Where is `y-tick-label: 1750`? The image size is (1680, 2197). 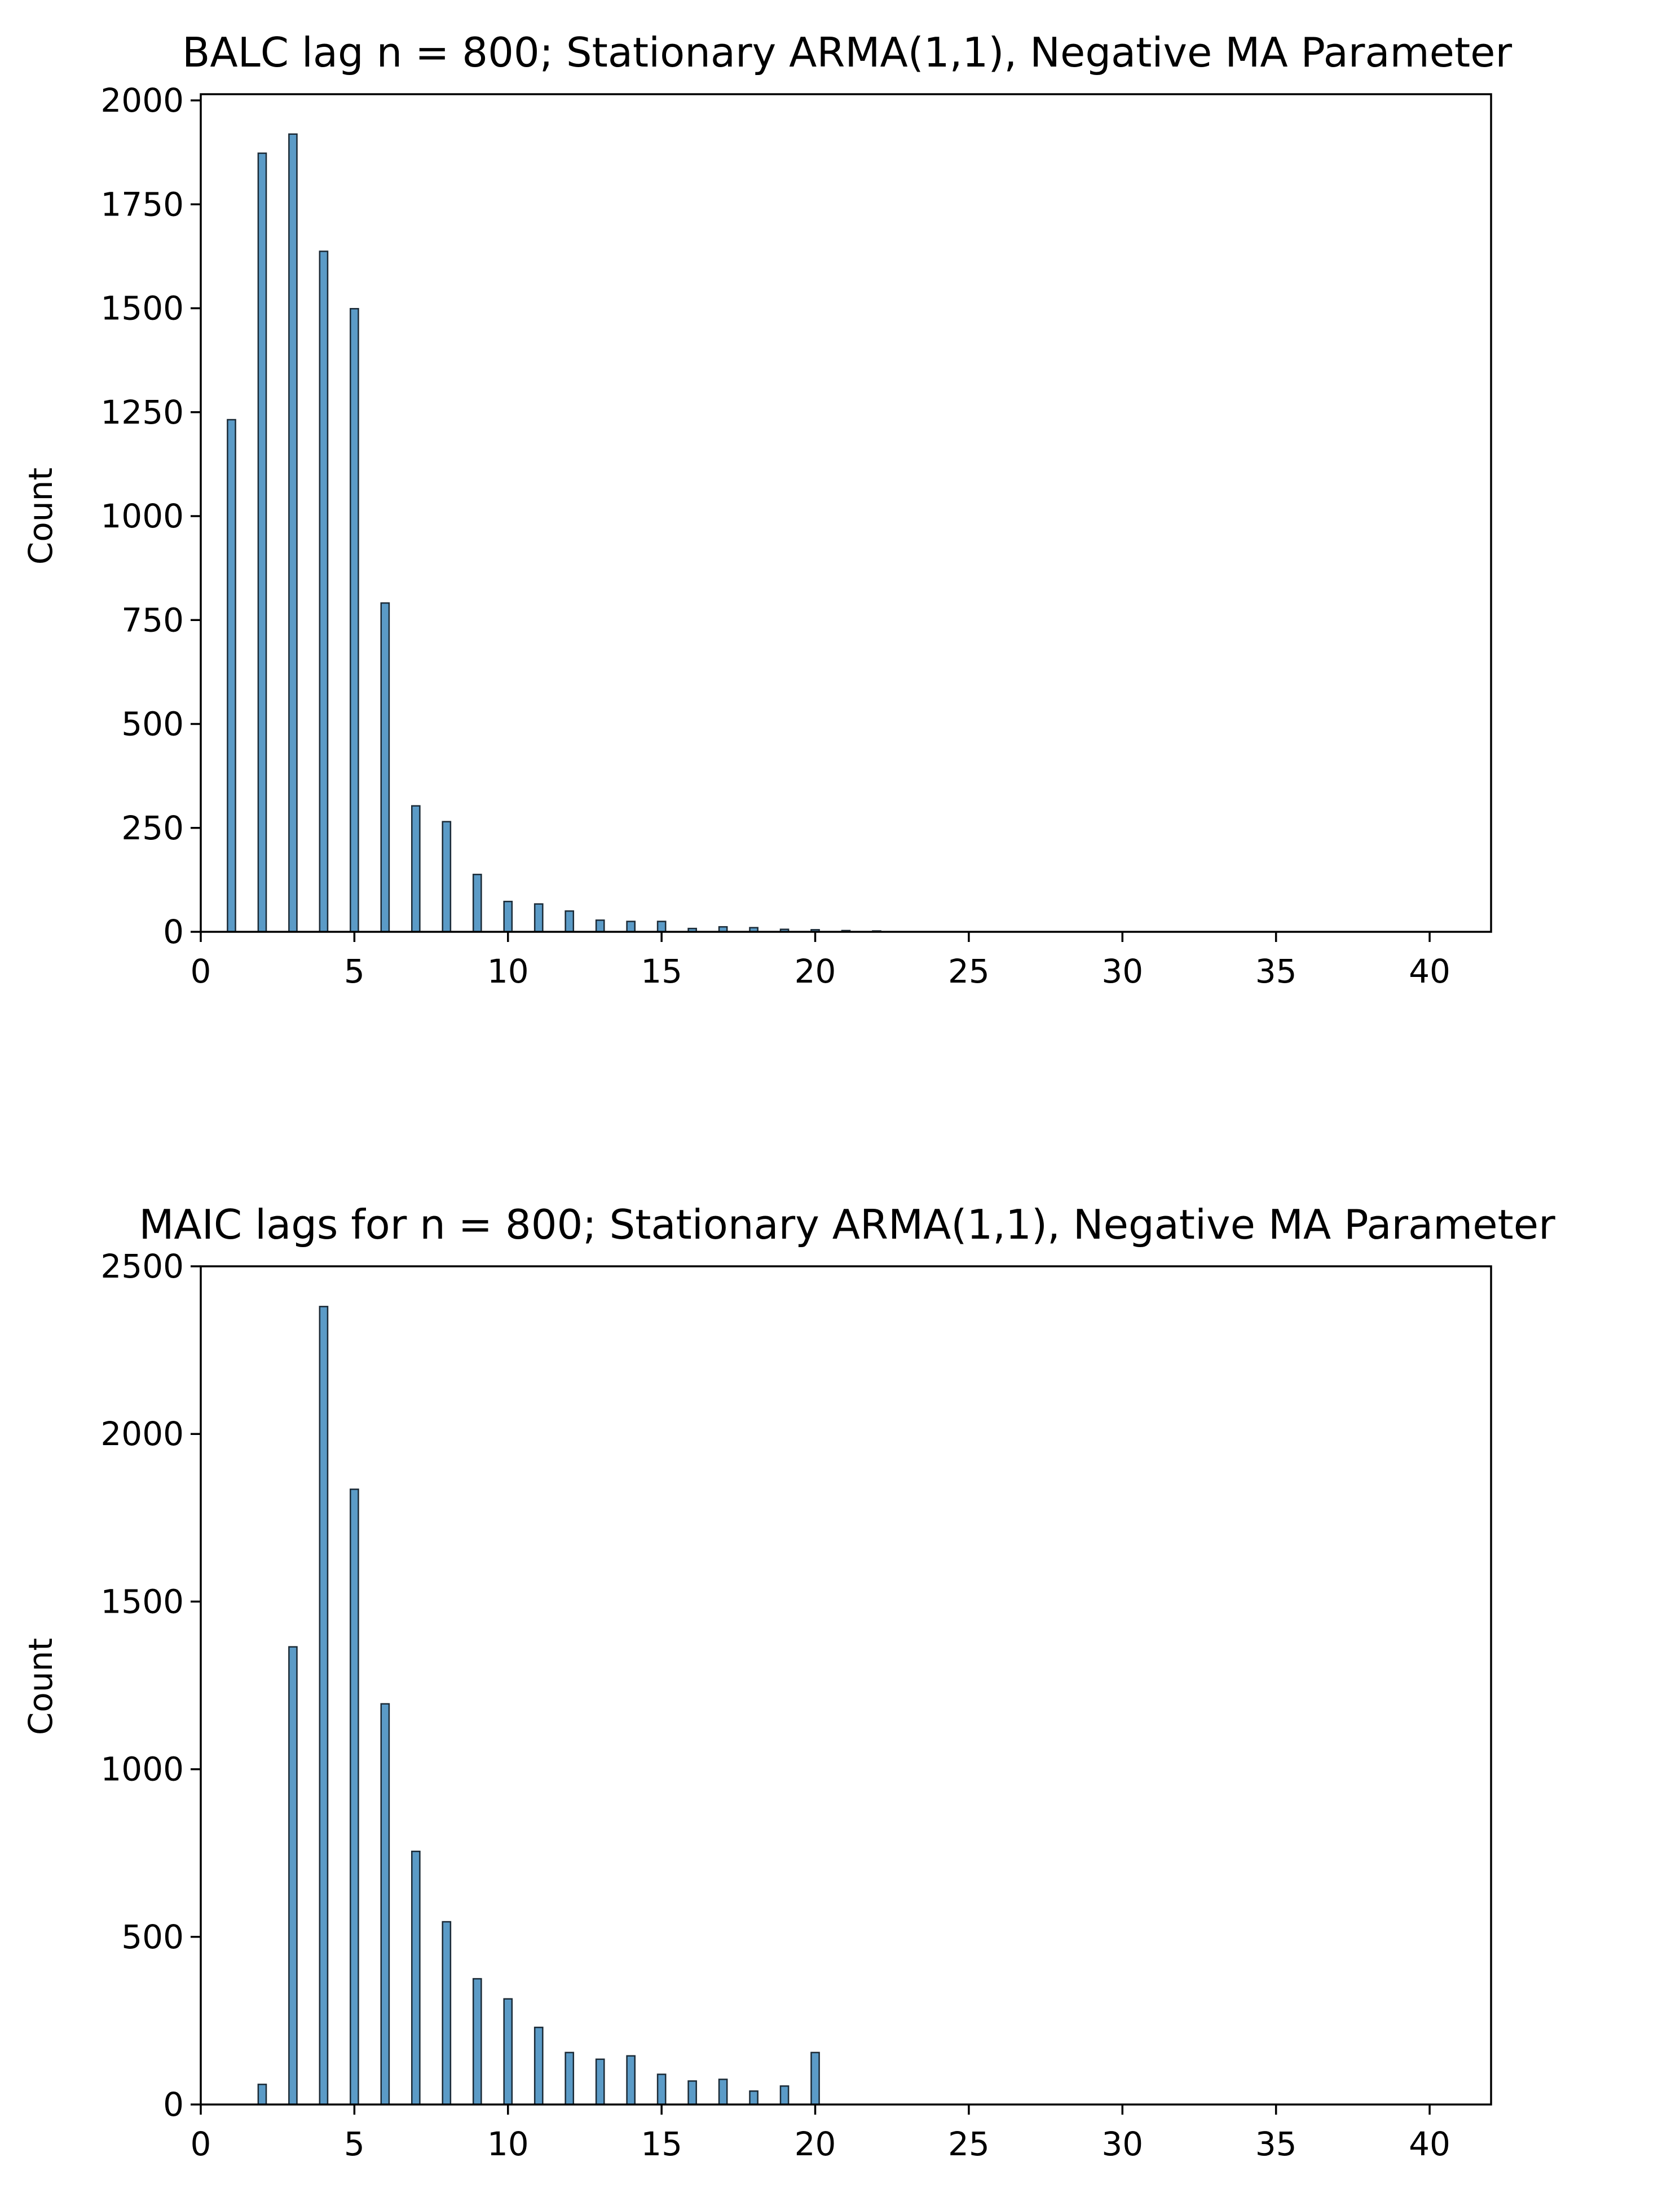
y-tick-label: 1750 is located at coordinates (142, 204).